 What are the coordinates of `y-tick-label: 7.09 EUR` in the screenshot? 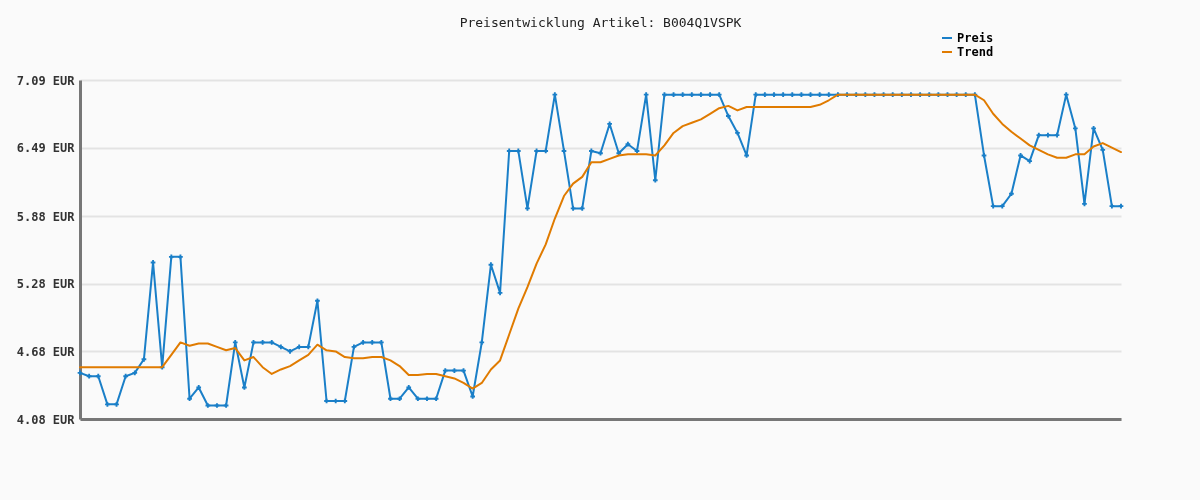 It's located at (46, 80).